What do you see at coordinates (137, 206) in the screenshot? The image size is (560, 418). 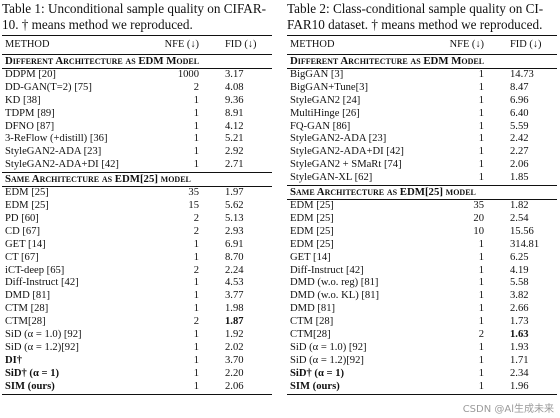 I see `table-row: EDM [25] 15 5.62` at bounding box center [137, 206].